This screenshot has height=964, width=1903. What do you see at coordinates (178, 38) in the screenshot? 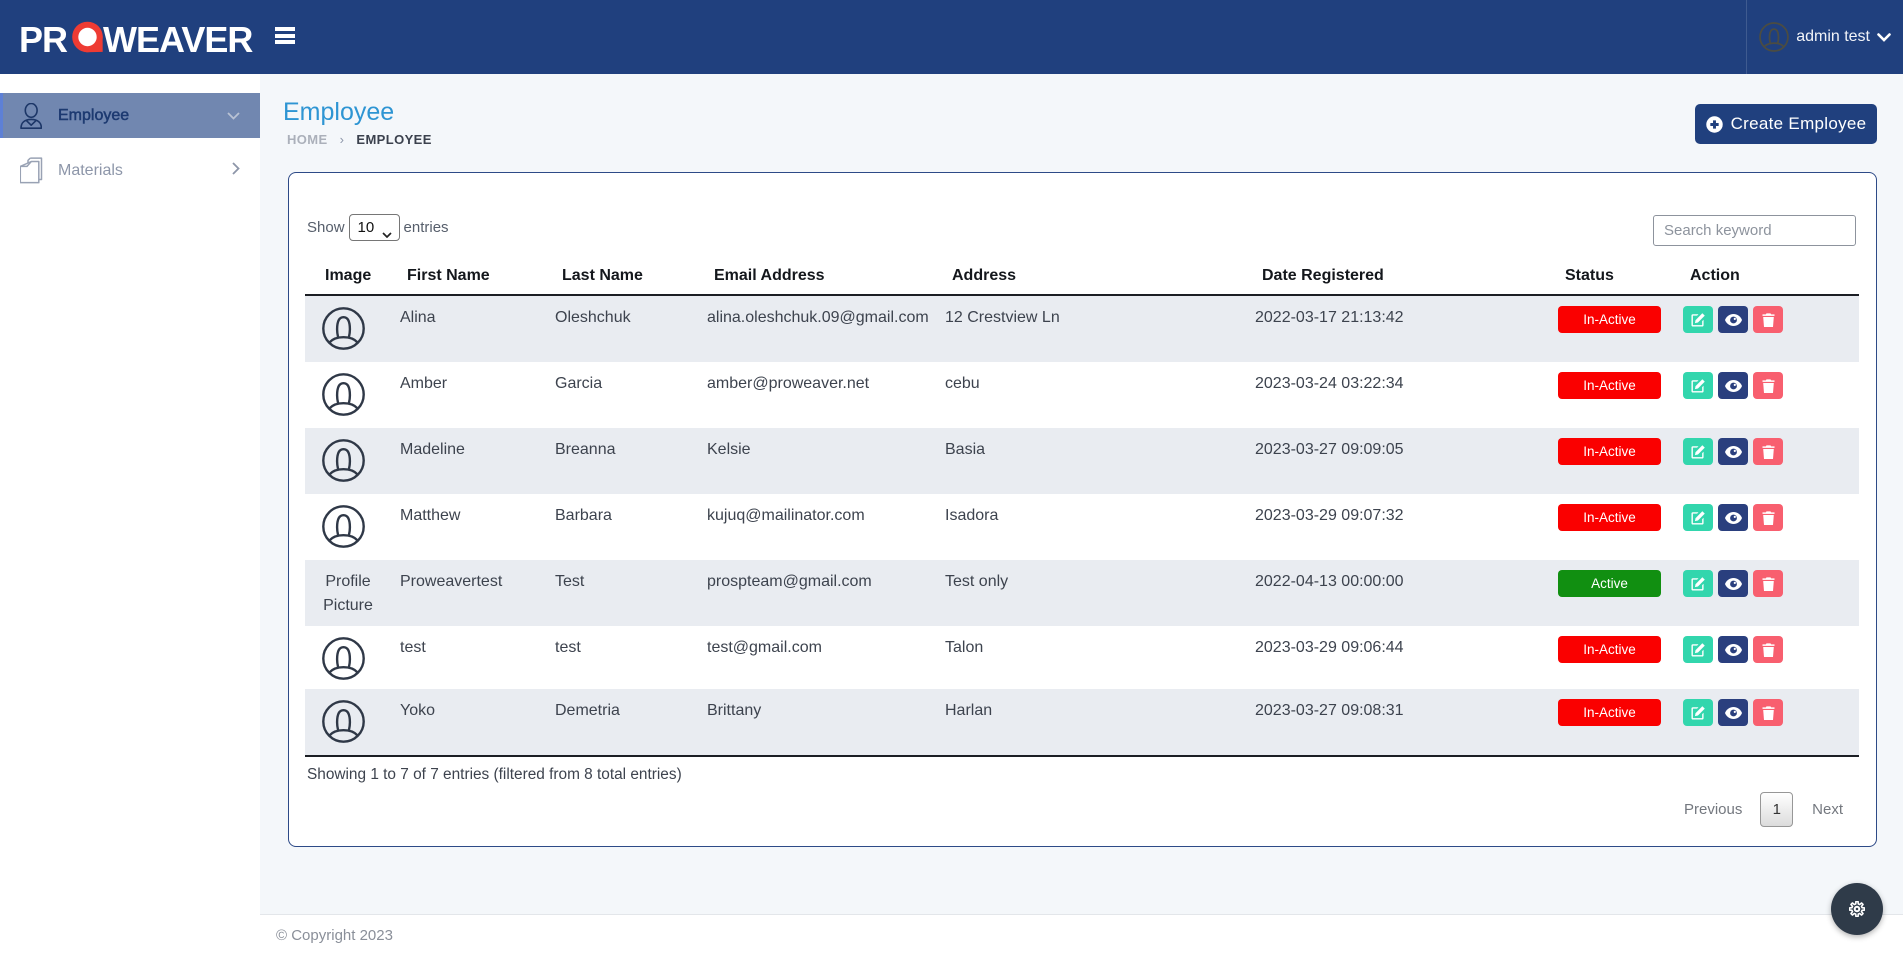
I see `svg-text: WEAVER` at bounding box center [178, 38].